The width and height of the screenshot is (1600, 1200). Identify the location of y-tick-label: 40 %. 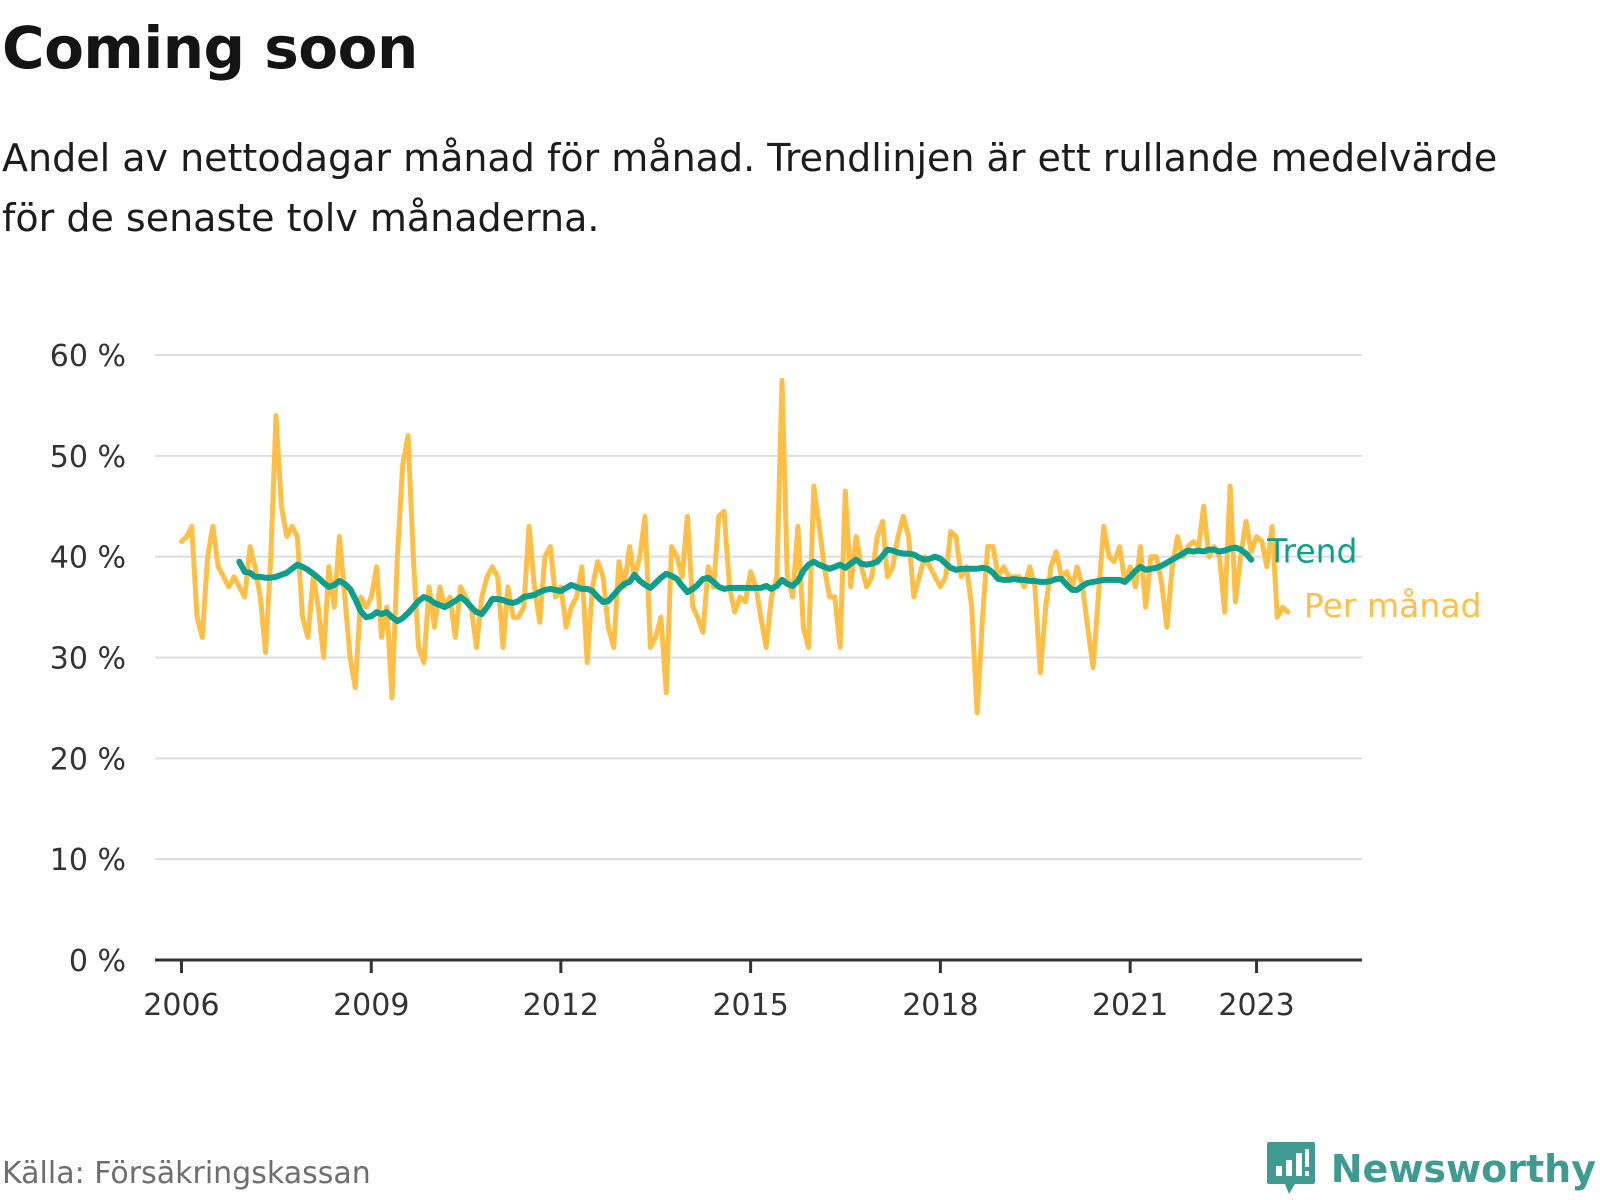
(88, 558).